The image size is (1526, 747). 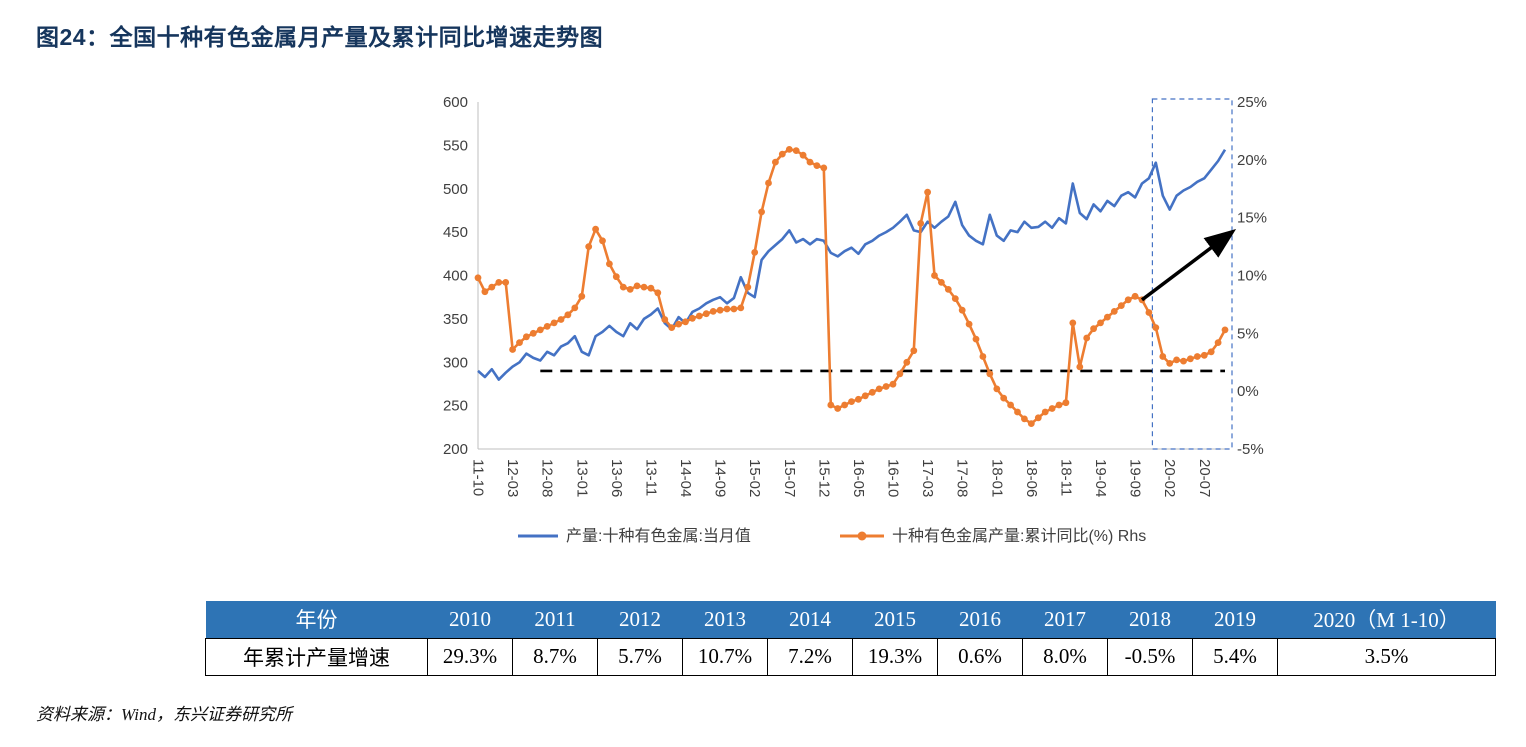 What do you see at coordinates (962, 478) in the screenshot?
I see `x-axis-tick-label: 17-08` at bounding box center [962, 478].